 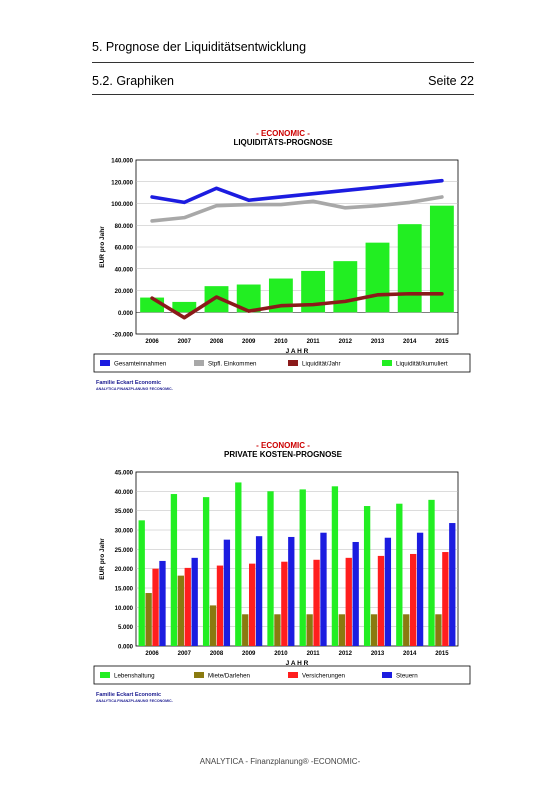 What do you see at coordinates (451, 81) in the screenshot?
I see `page-number: Seite 22` at bounding box center [451, 81].